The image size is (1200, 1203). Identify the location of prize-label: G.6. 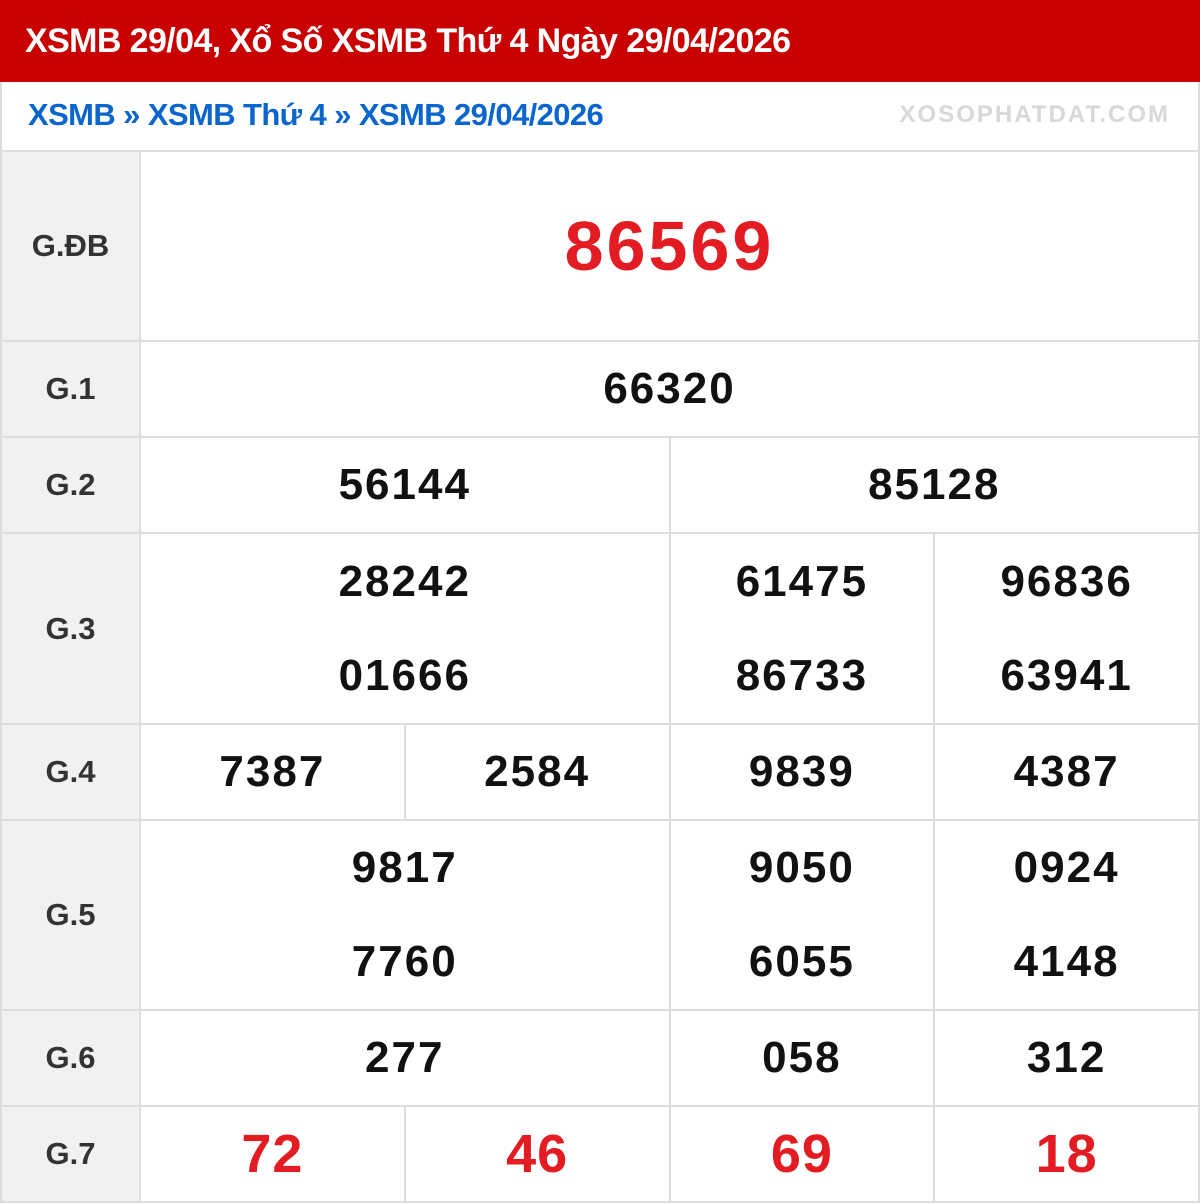
(70, 1058).